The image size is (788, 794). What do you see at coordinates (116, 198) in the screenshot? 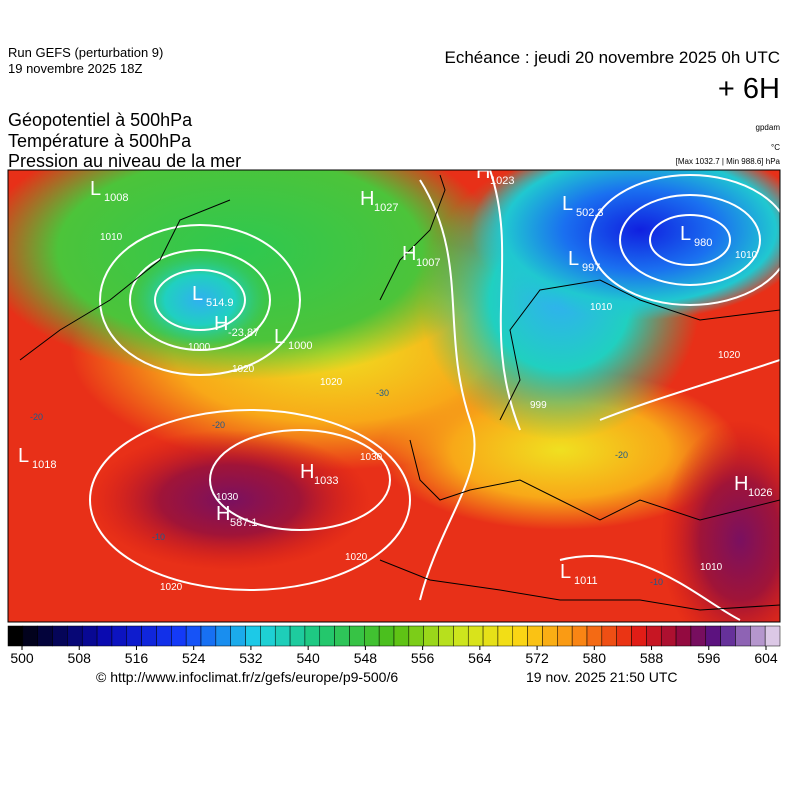
I see `center-value: 1008` at bounding box center [116, 198].